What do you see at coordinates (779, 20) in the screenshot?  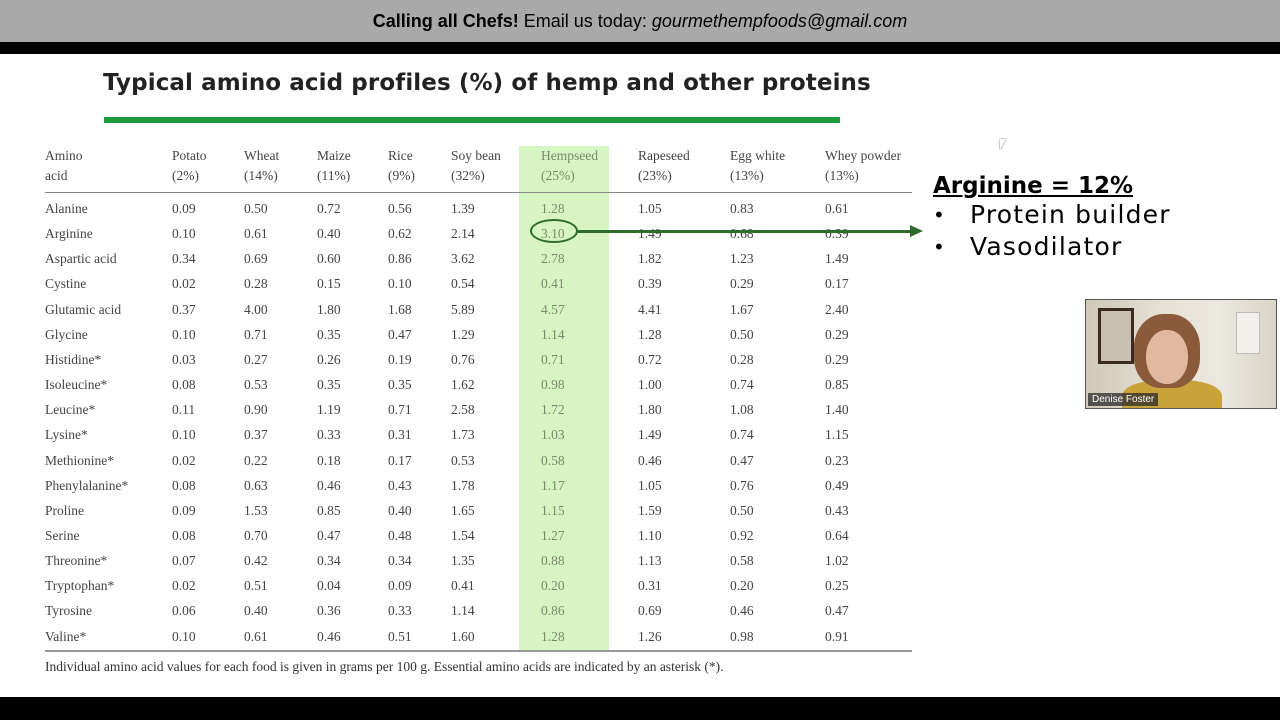 I see `banner-email: gourmethempfoods@gmail.com` at bounding box center [779, 20].